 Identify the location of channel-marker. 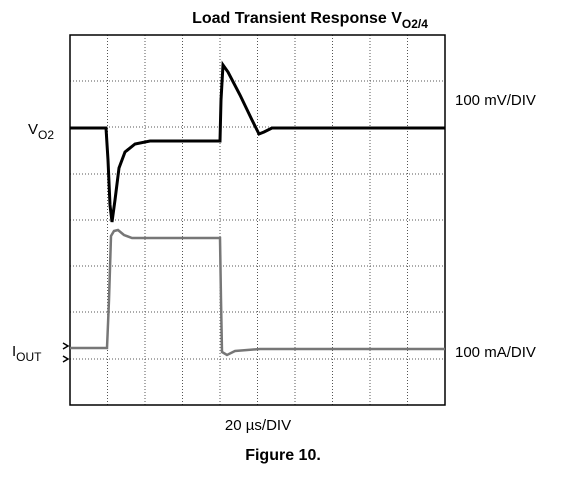
(66, 352).